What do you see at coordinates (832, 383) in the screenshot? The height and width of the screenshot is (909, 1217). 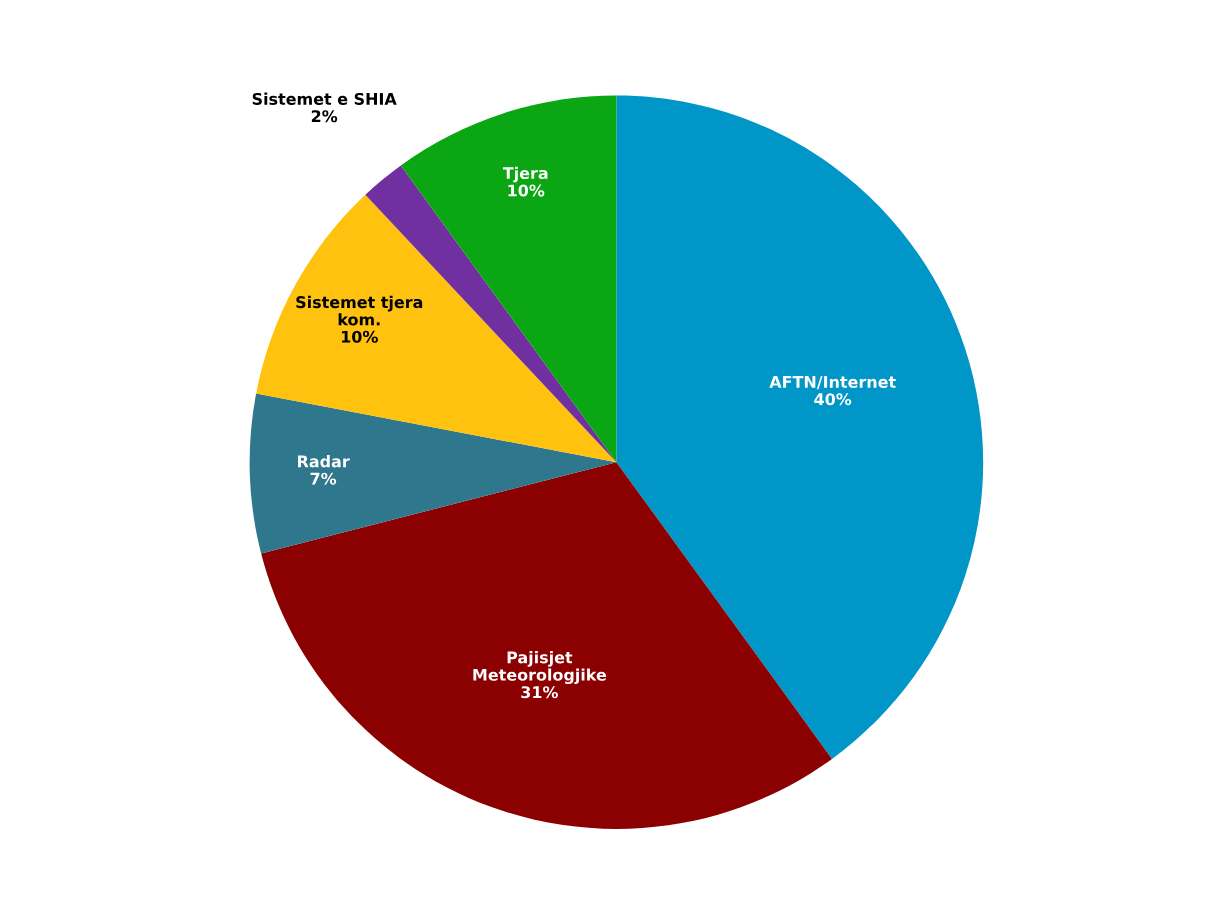 I see `slice-label: AFTN/Internet` at bounding box center [832, 383].